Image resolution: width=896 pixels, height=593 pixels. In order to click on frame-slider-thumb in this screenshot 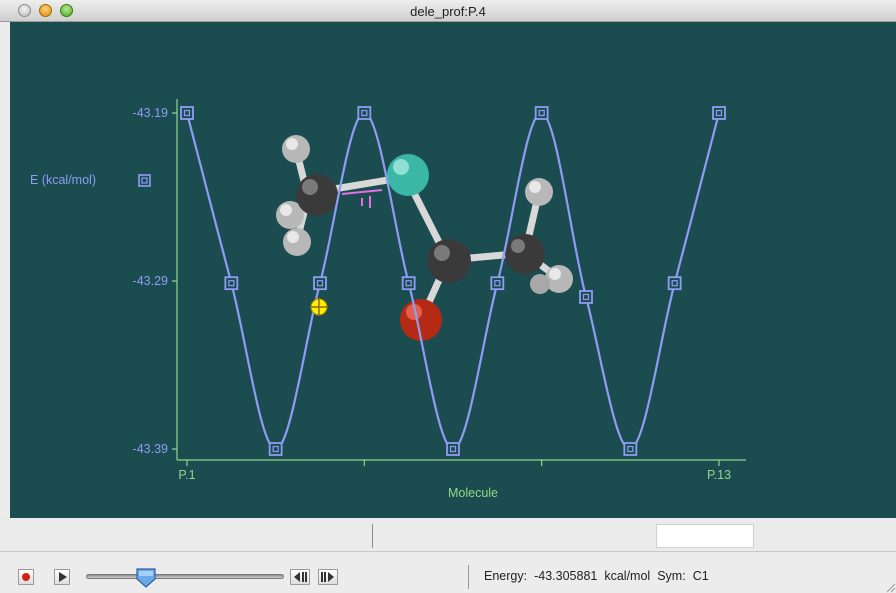, I will do `click(146, 578)`.